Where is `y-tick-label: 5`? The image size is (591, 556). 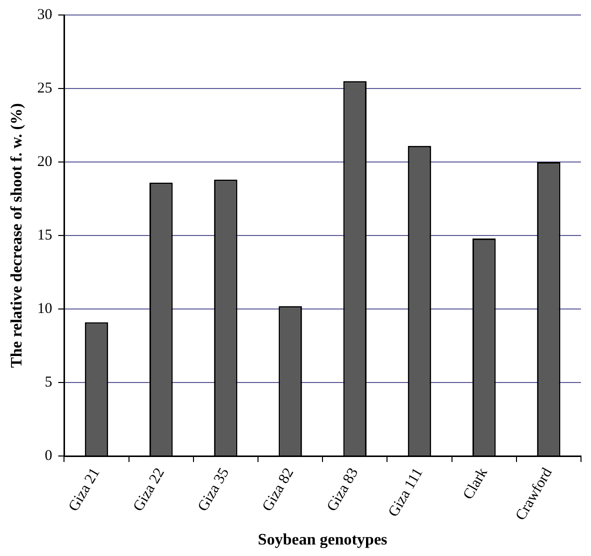
y-tick-label: 5 is located at coordinates (48, 382).